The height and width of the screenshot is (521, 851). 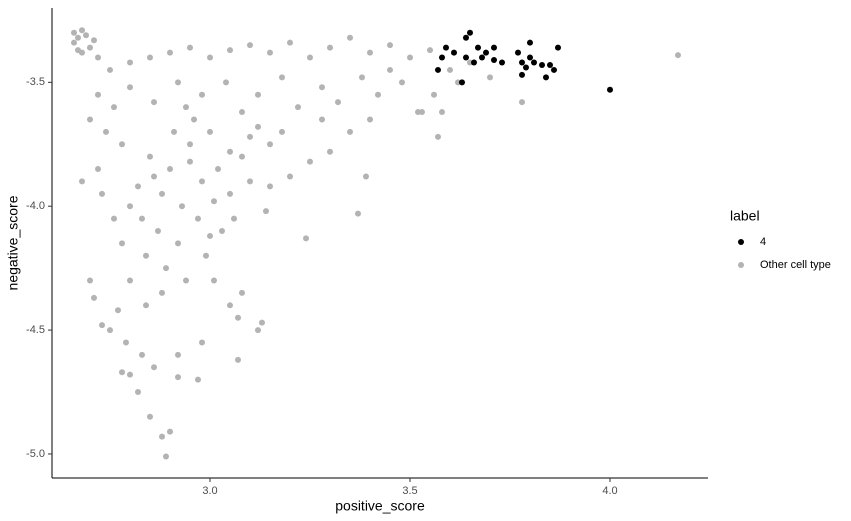 I want to click on y-tick-label: -4.5, so click(x=35, y=330).